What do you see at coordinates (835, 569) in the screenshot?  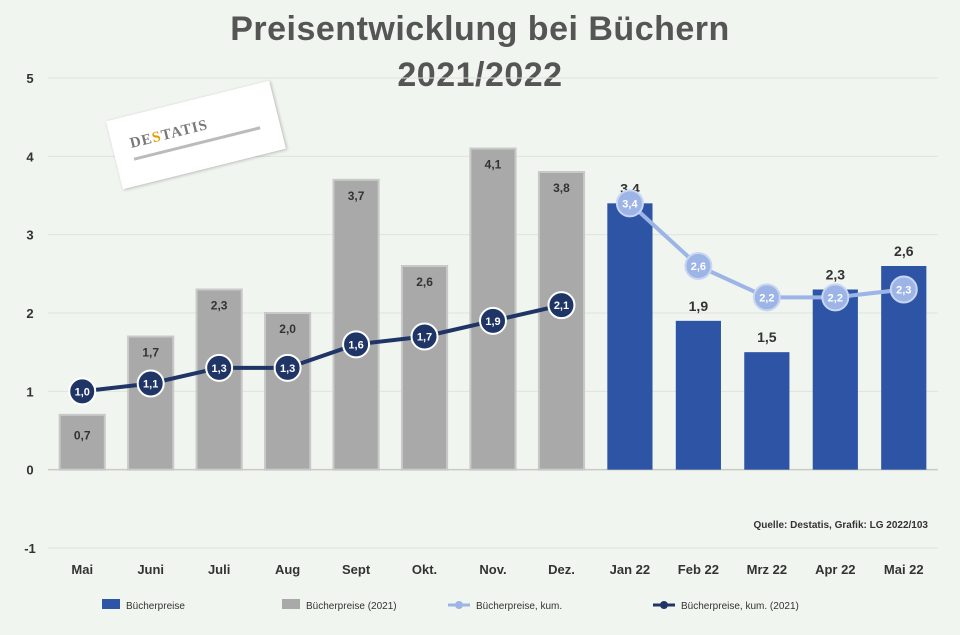 I see `x-tick-label: Apr 22` at bounding box center [835, 569].